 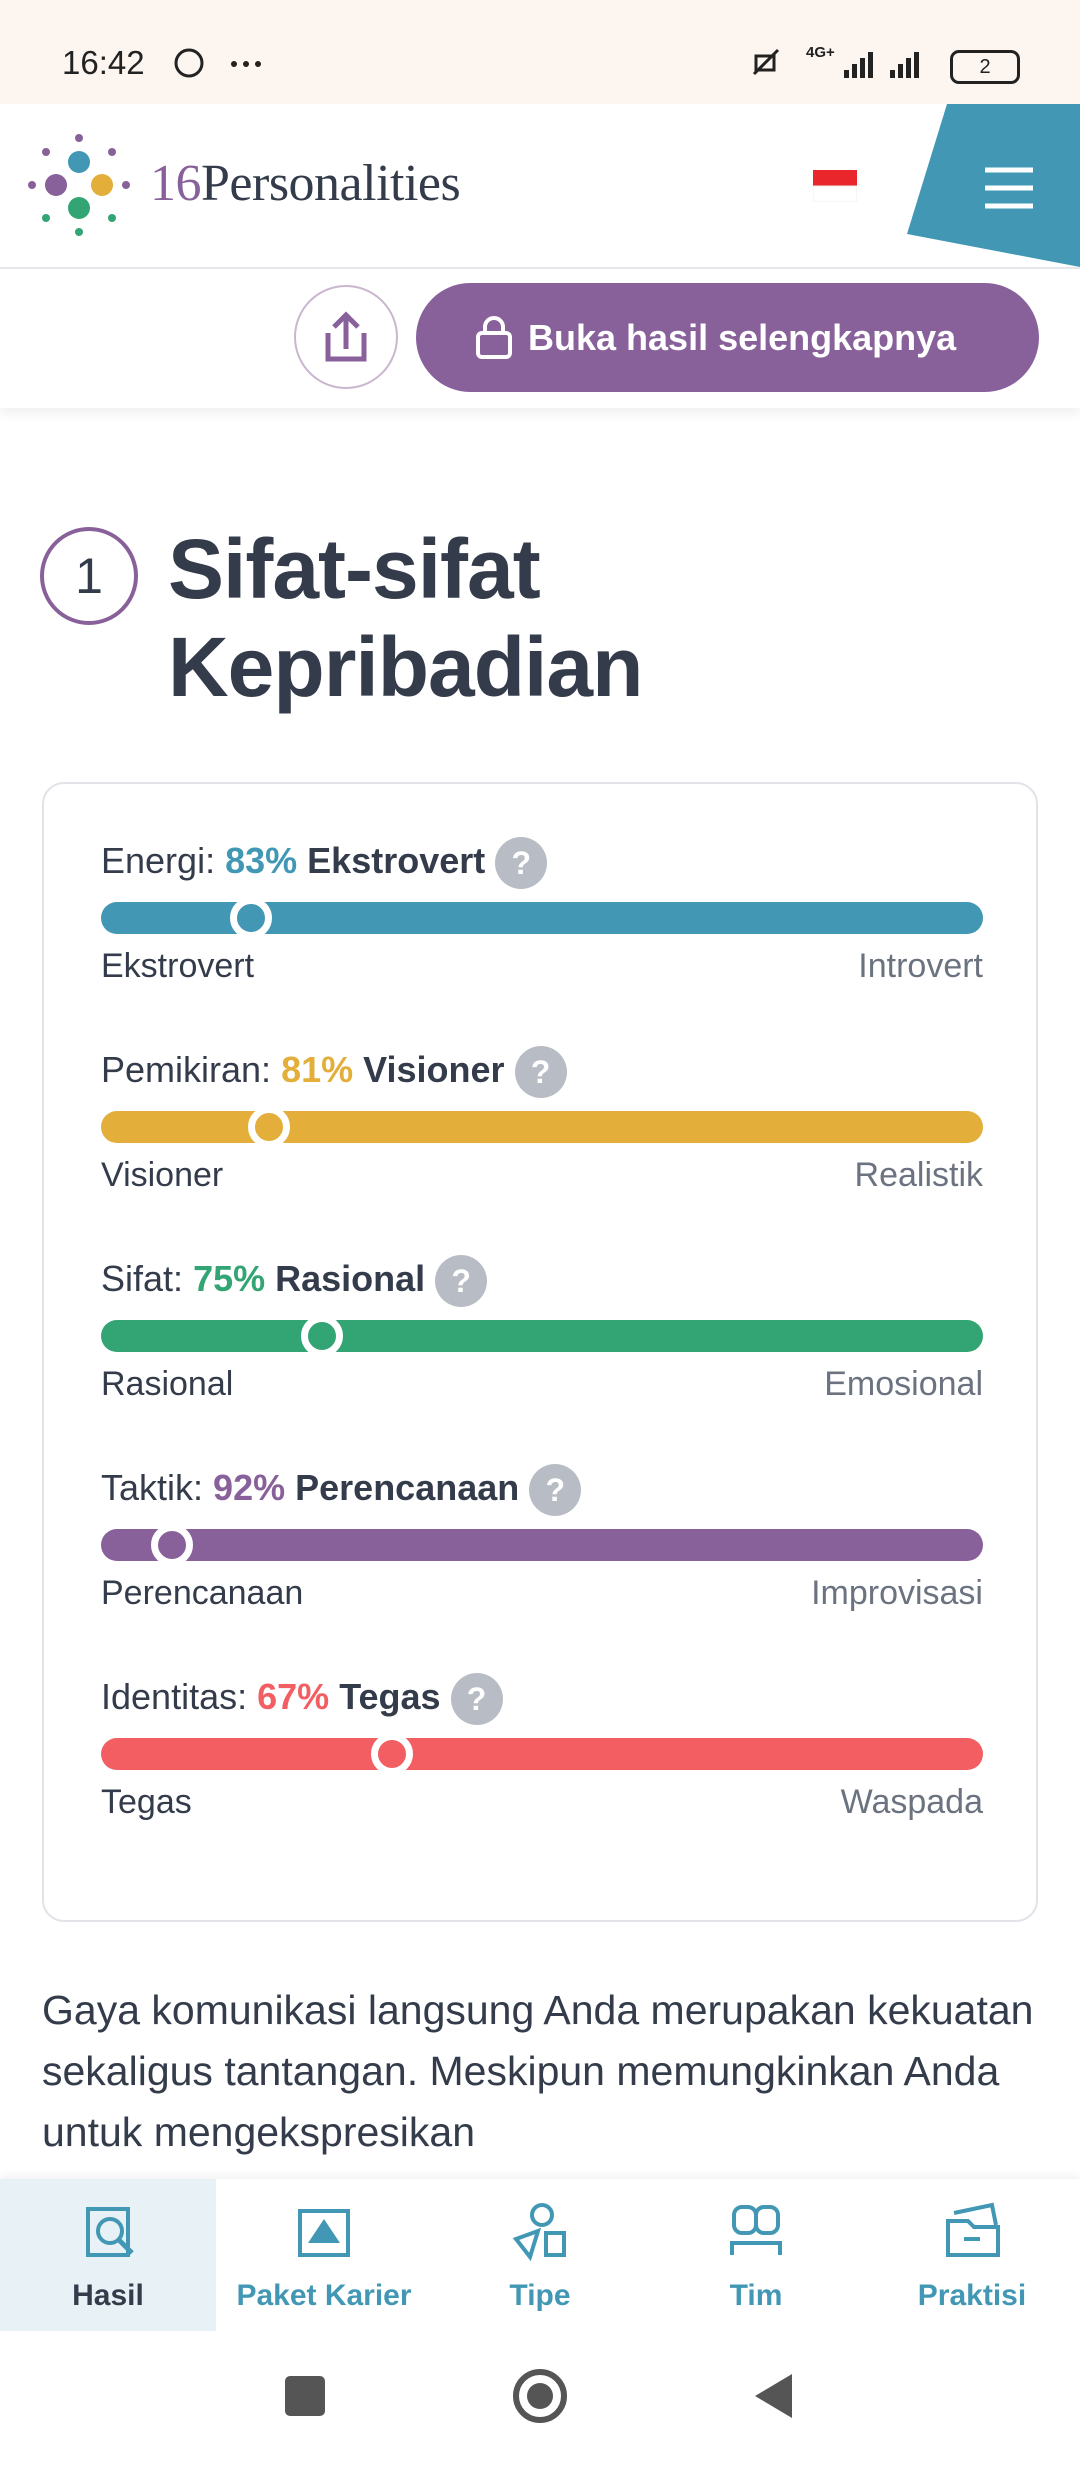 I want to click on trait-heading: Taktik: 92% Perencanaan?, so click(x=341, y=1490).